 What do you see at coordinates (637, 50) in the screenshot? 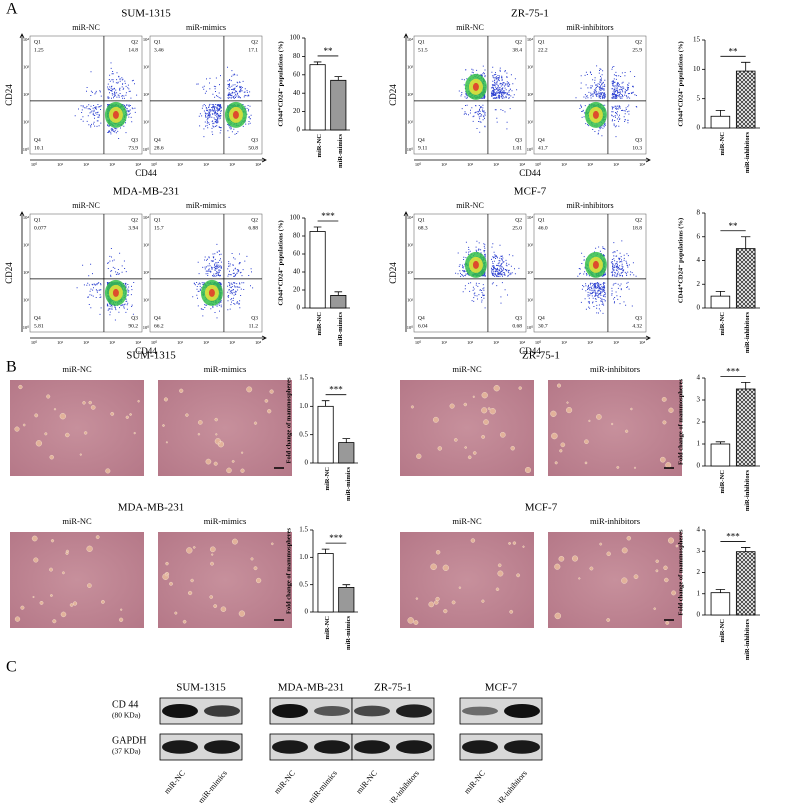
I see `quadrant-value: 25.9` at bounding box center [637, 50].